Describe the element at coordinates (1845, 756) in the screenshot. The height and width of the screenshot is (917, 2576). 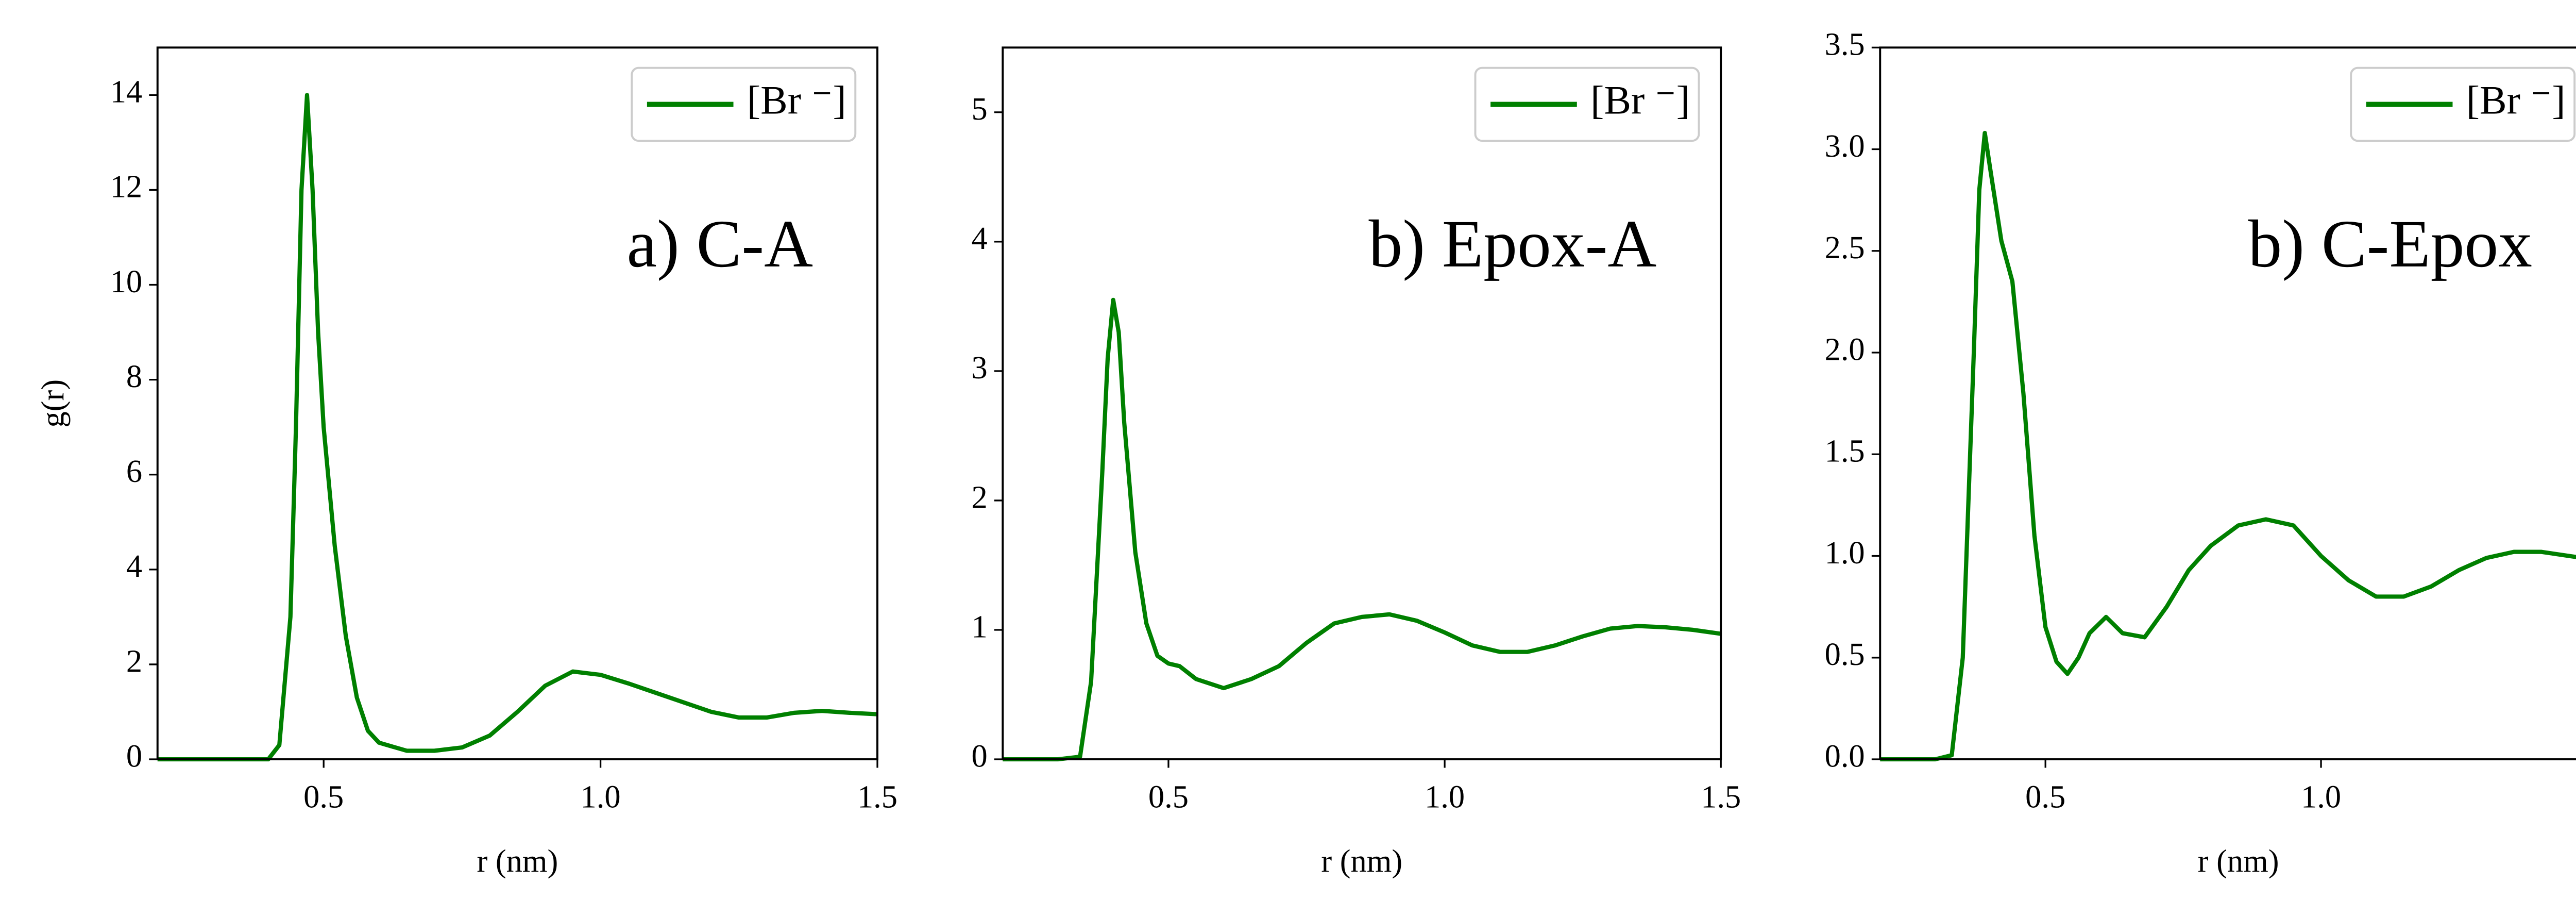
I see `y-tick-label: 0.0` at that location.